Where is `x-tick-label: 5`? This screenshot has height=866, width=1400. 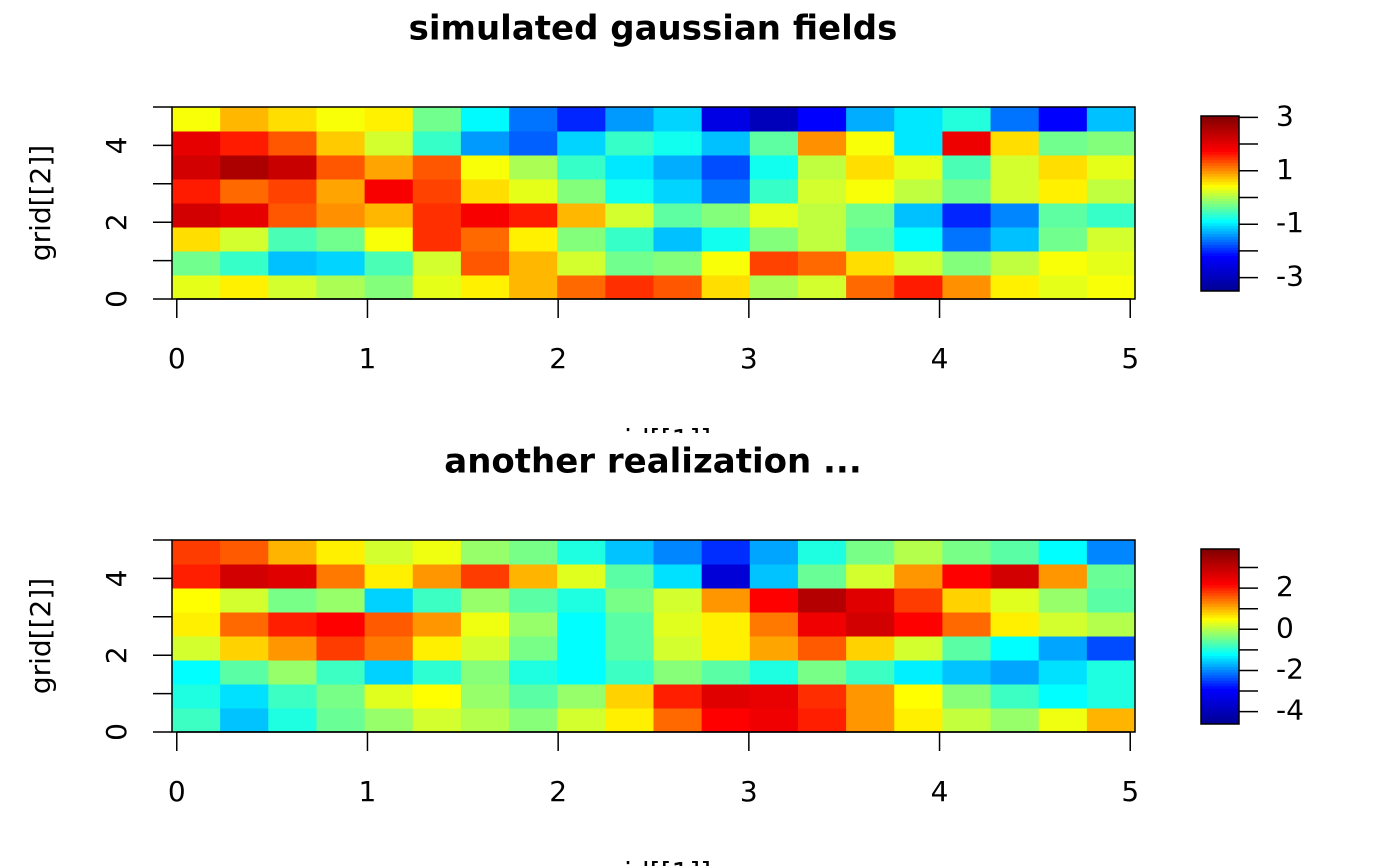
x-tick-label: 5 is located at coordinates (1130, 358).